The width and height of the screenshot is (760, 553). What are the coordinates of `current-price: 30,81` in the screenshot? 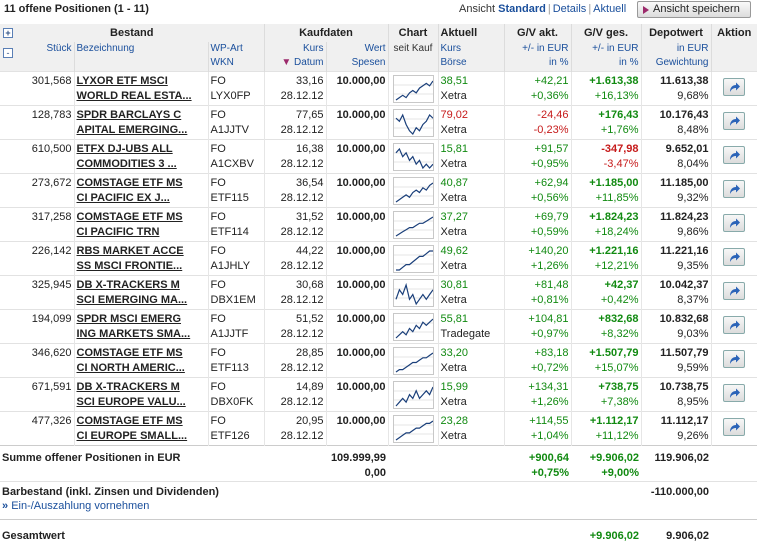 It's located at (454, 284).